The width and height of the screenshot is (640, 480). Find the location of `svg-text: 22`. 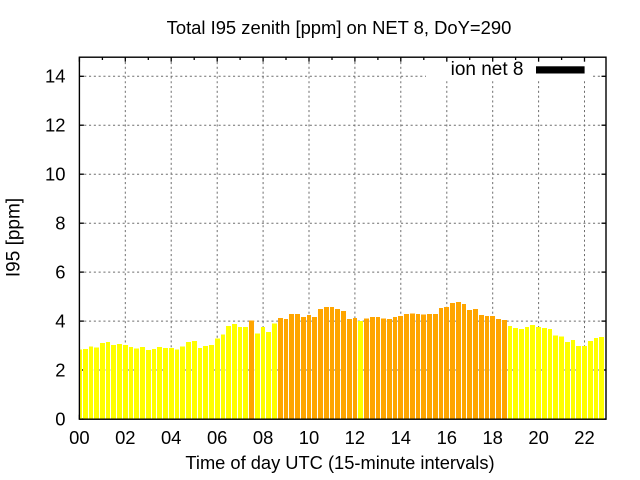

svg-text: 22 is located at coordinates (584, 437).